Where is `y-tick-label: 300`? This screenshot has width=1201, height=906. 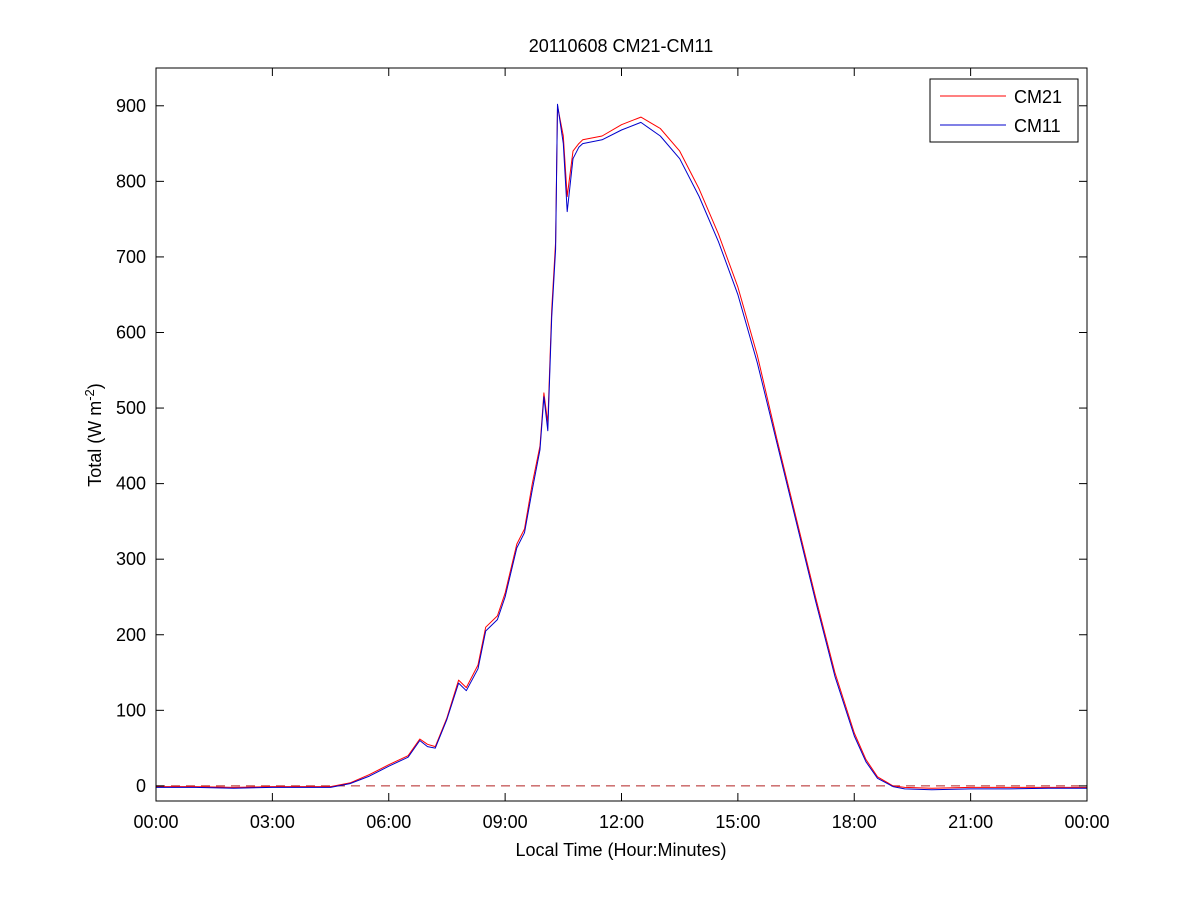 y-tick-label: 300 is located at coordinates (131, 559).